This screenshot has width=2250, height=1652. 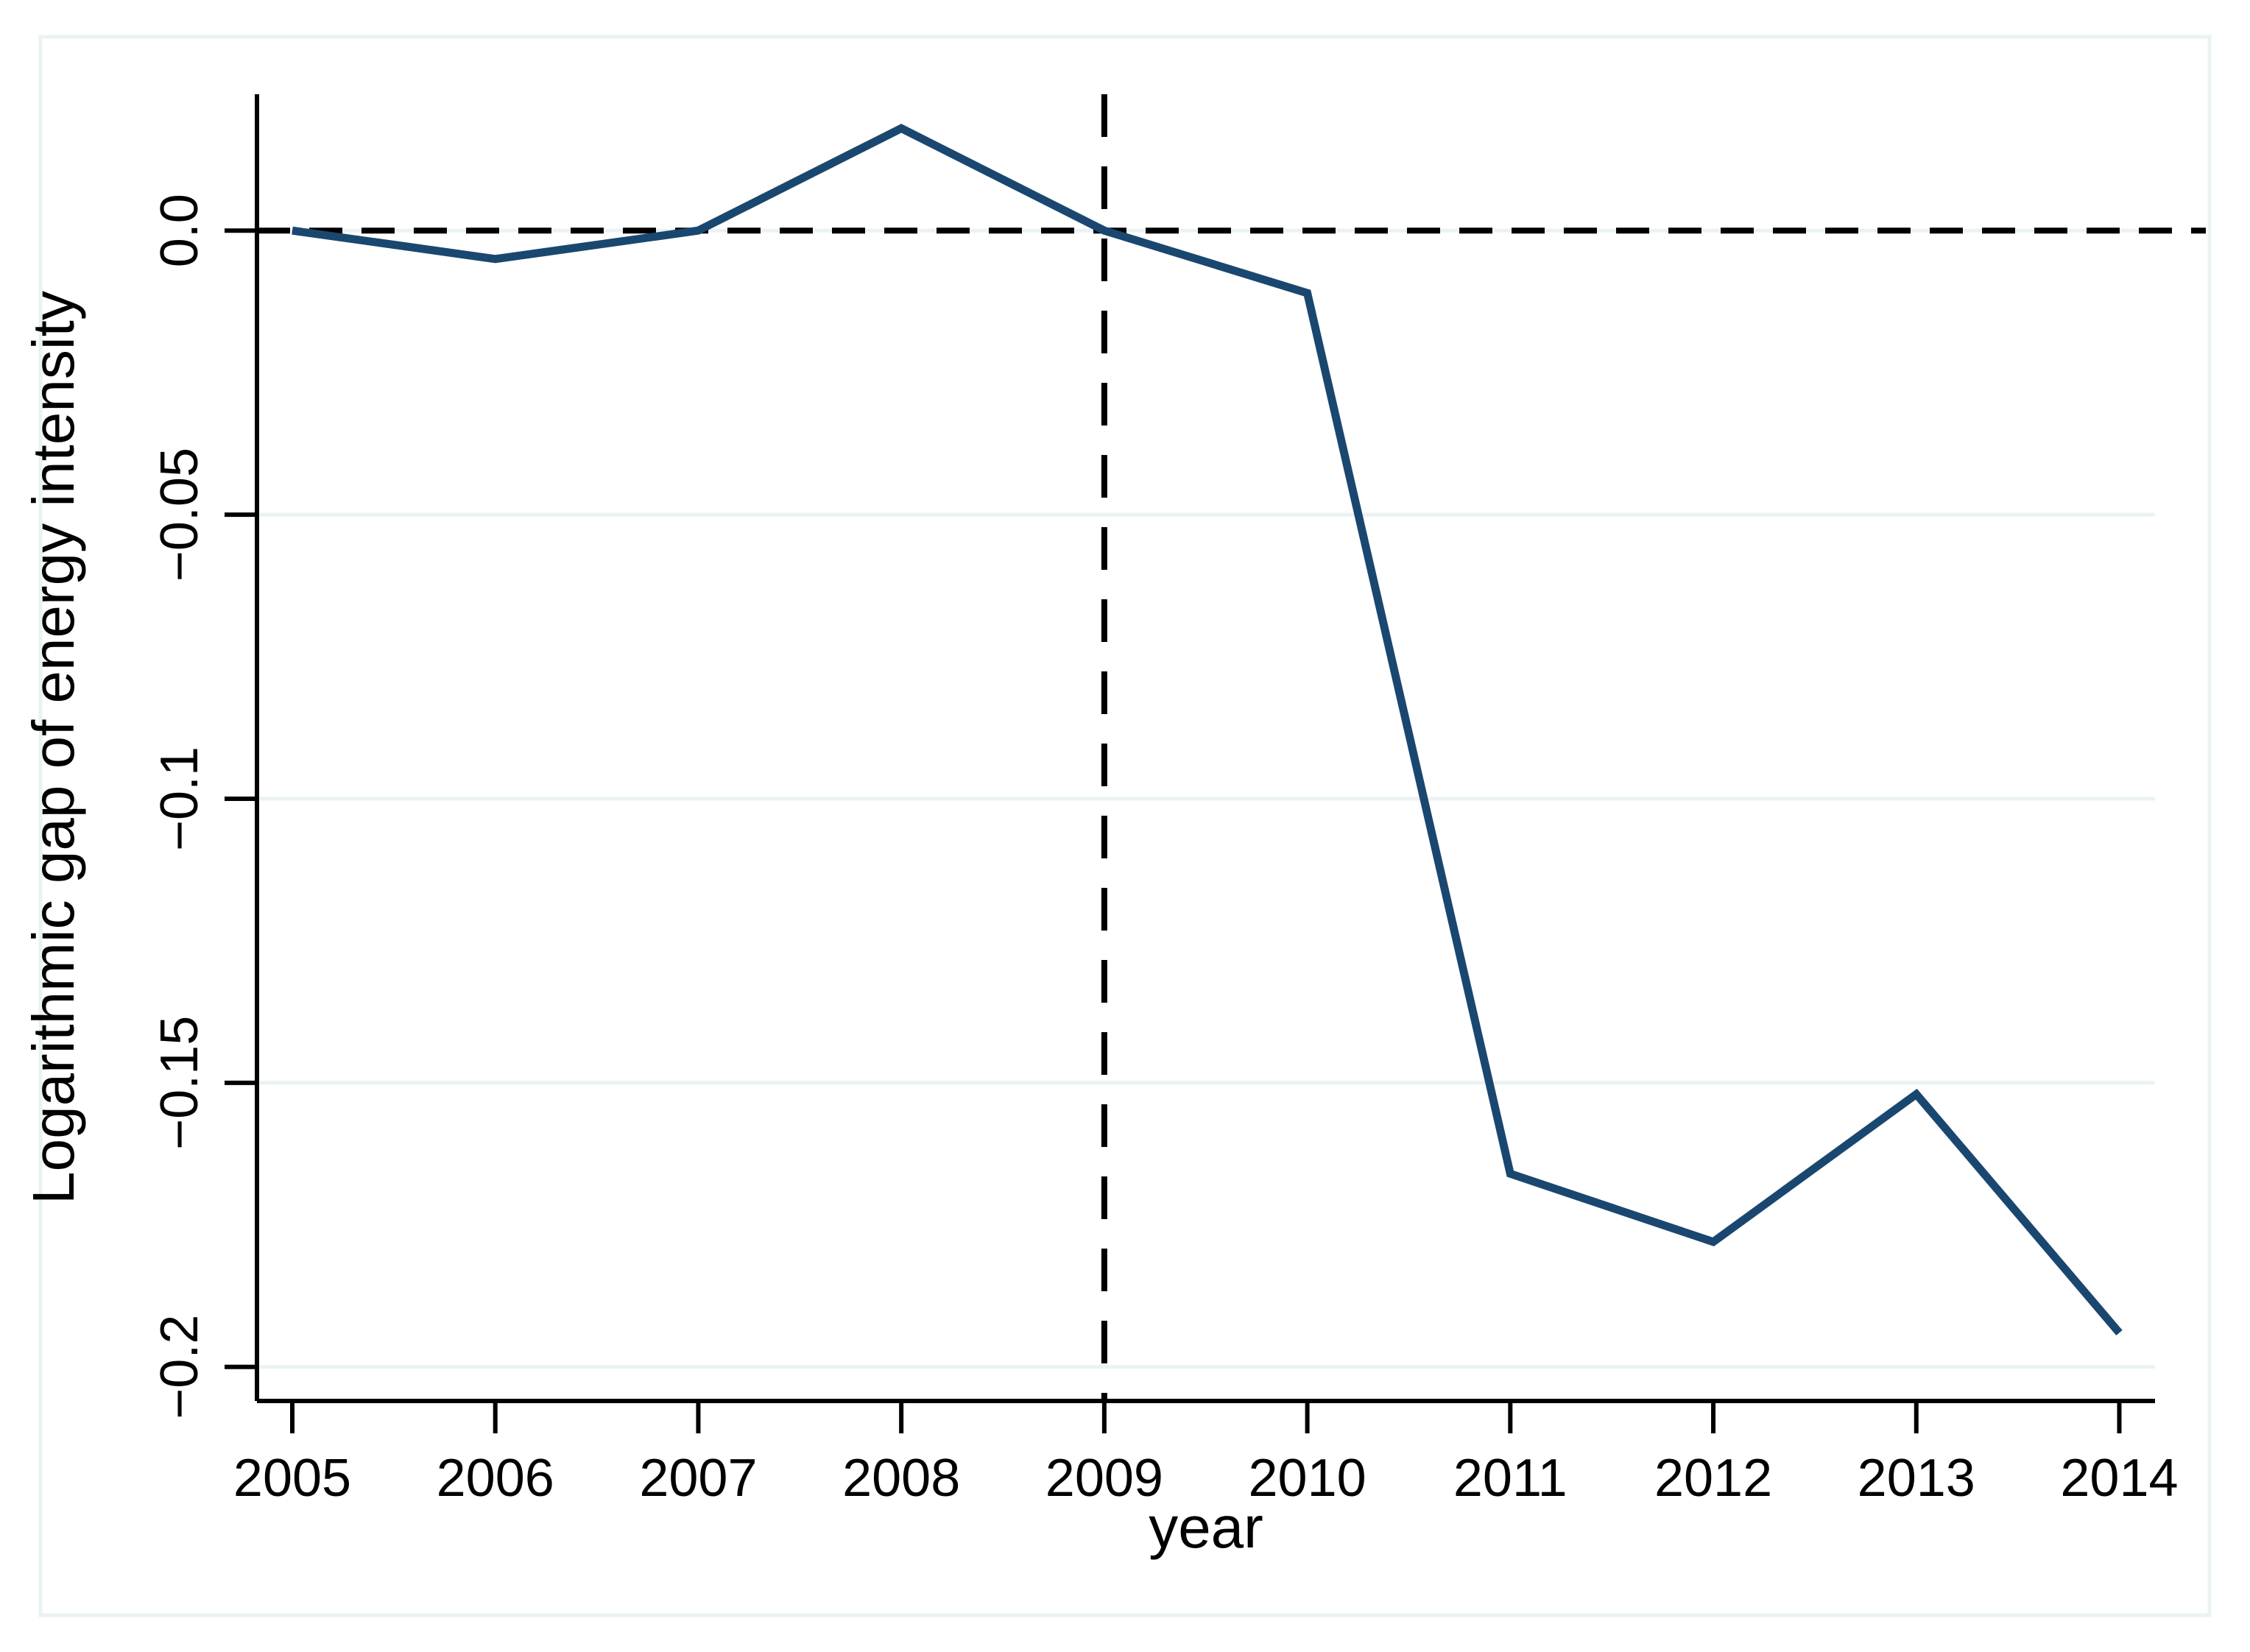 What do you see at coordinates (179, 515) in the screenshot?
I see `y-tick-label: −0.05` at bounding box center [179, 515].